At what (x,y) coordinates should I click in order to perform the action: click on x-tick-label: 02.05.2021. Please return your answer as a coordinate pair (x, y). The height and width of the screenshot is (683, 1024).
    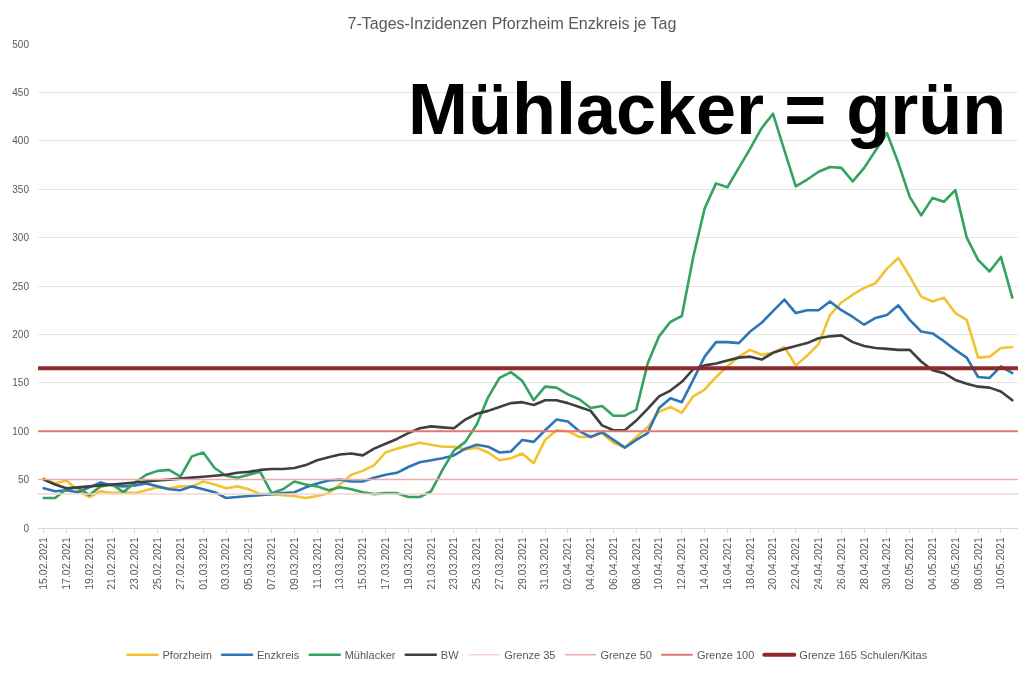
    Looking at the image, I should click on (909, 563).